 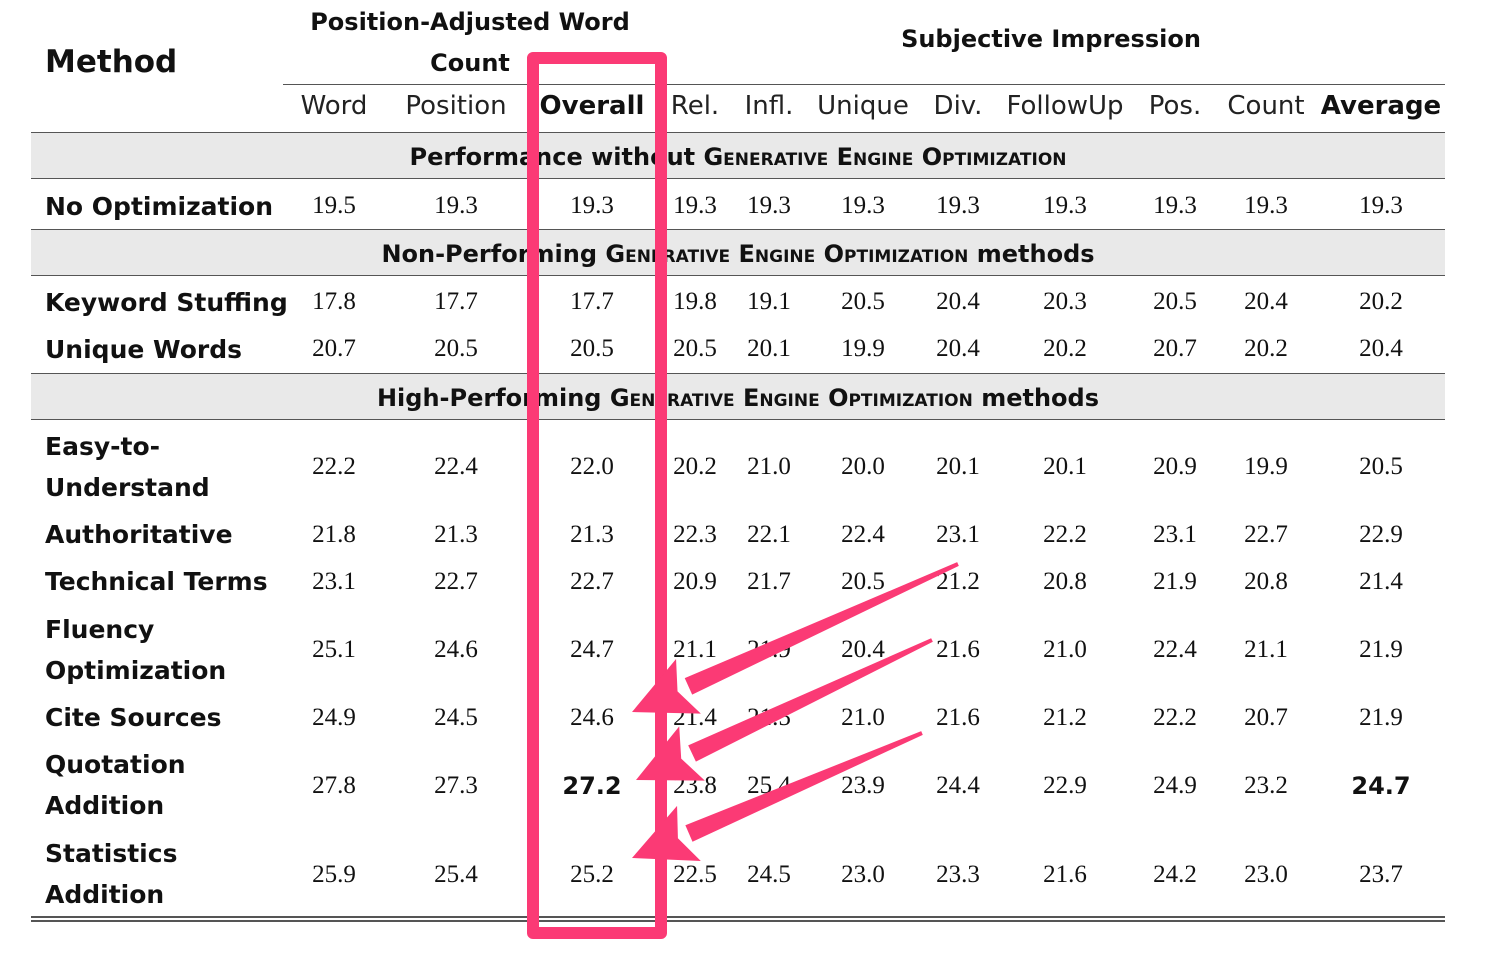 I want to click on cell-statistics-position: 25.4, so click(x=456, y=874).